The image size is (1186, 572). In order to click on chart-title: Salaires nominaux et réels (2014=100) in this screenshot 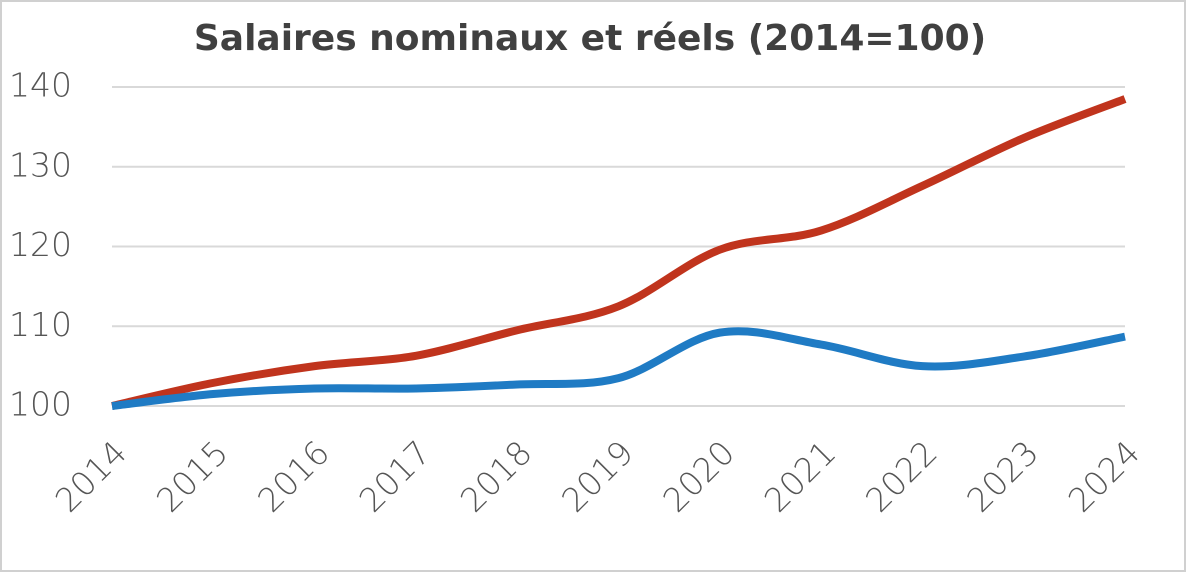, I will do `click(590, 38)`.